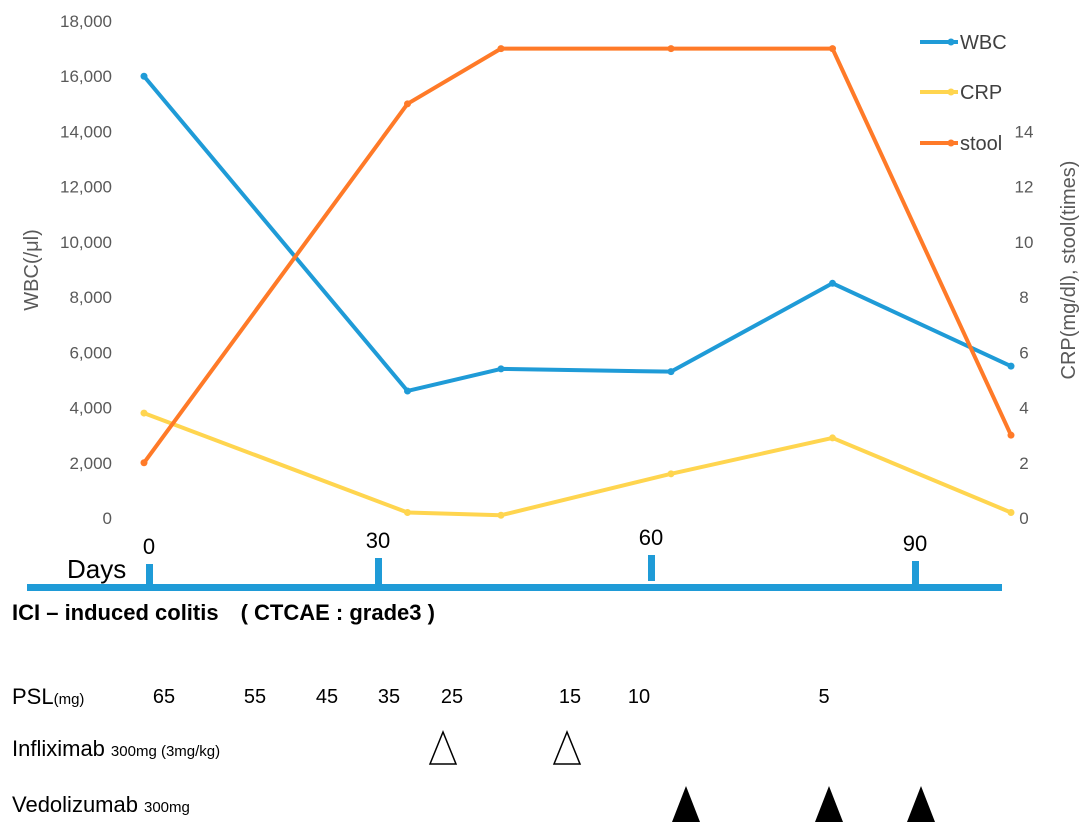 Image resolution: width=1085 pixels, height=825 pixels. Describe the element at coordinates (90, 463) in the screenshot. I see `y-left-tick-label: 2,000` at that location.